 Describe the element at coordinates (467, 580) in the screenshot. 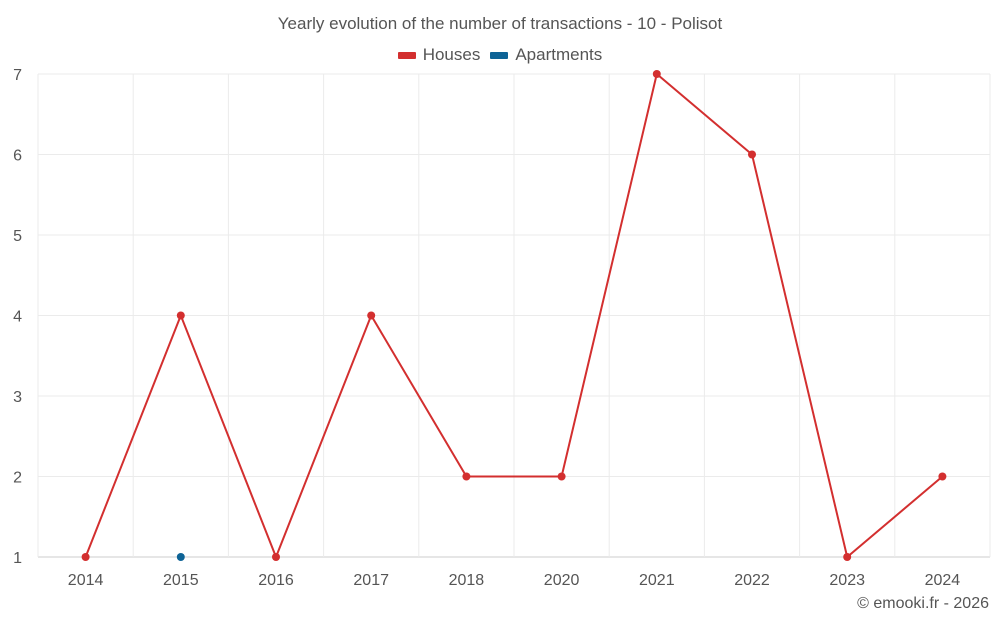

I see `x-tick-label: 2018` at that location.